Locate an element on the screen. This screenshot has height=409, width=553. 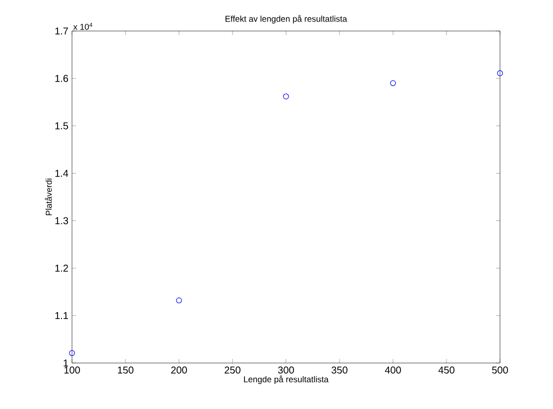
x-tick-label: 300 is located at coordinates (286, 370).